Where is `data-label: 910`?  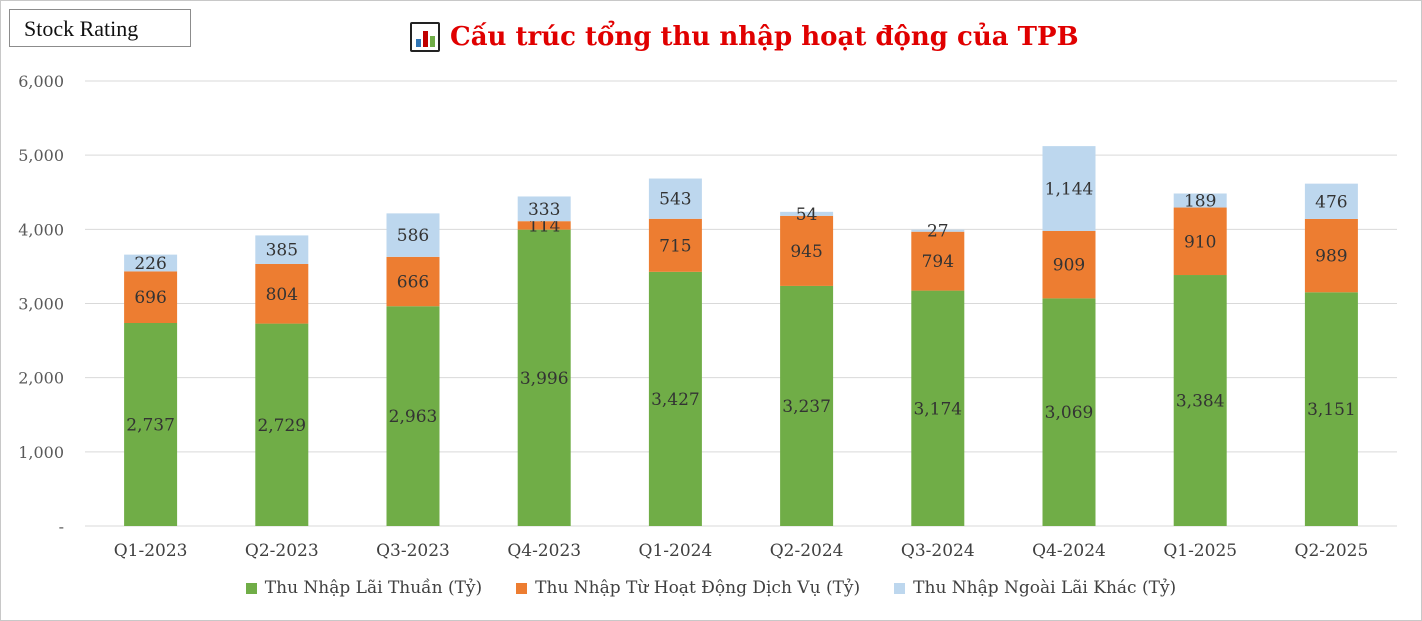 data-label: 910 is located at coordinates (1200, 242).